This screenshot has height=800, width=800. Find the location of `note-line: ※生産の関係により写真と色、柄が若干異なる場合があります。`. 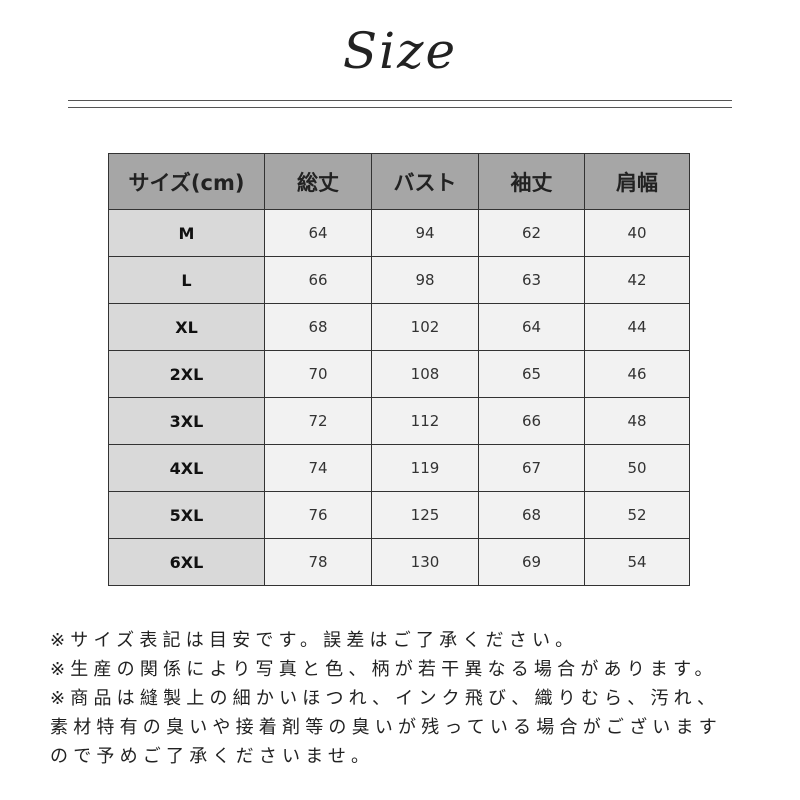

note-line: ※生産の関係により写真と色、柄が若干異なる場合があります。 is located at coordinates (384, 669).